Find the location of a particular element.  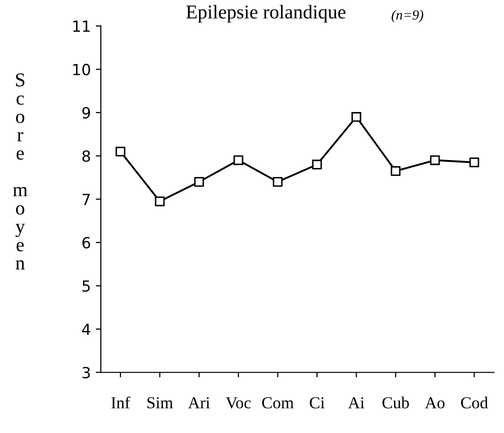

y-tick-label: 4 is located at coordinates (86, 329).